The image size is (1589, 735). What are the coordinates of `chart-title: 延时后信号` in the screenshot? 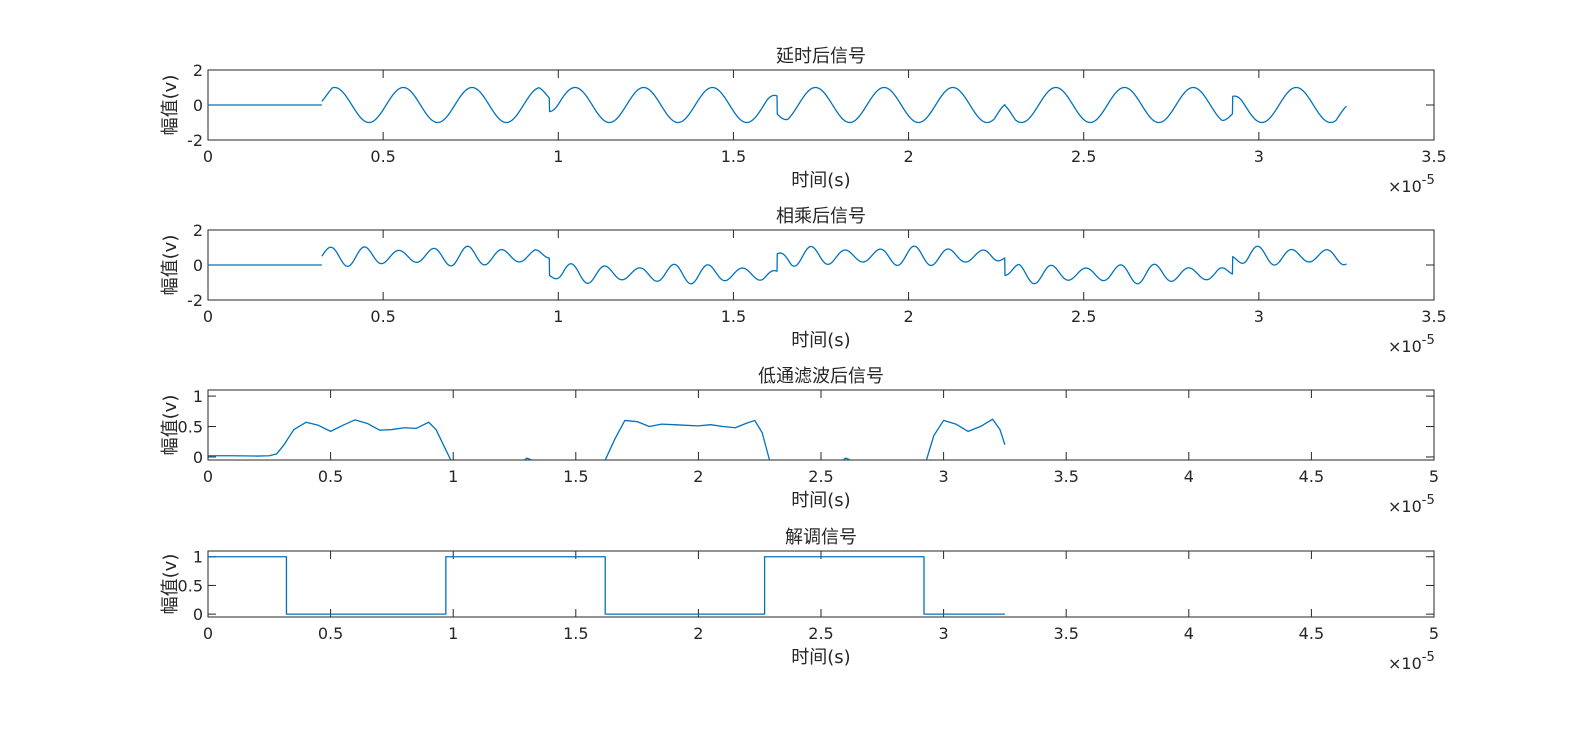 It's located at (821, 56).